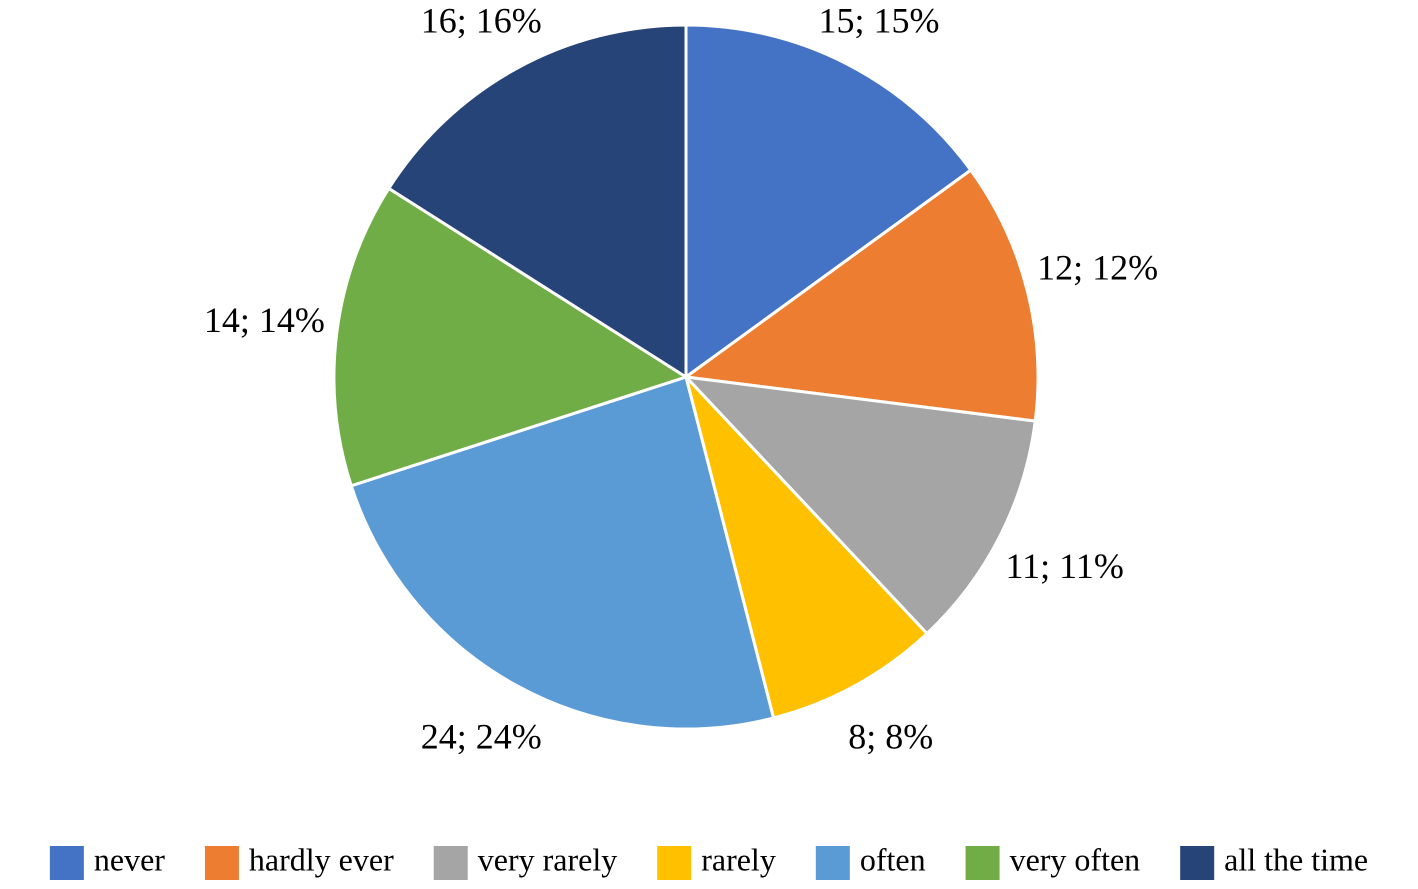 The width and height of the screenshot is (1418, 889). I want to click on data-label: 16; 16%, so click(481, 20).